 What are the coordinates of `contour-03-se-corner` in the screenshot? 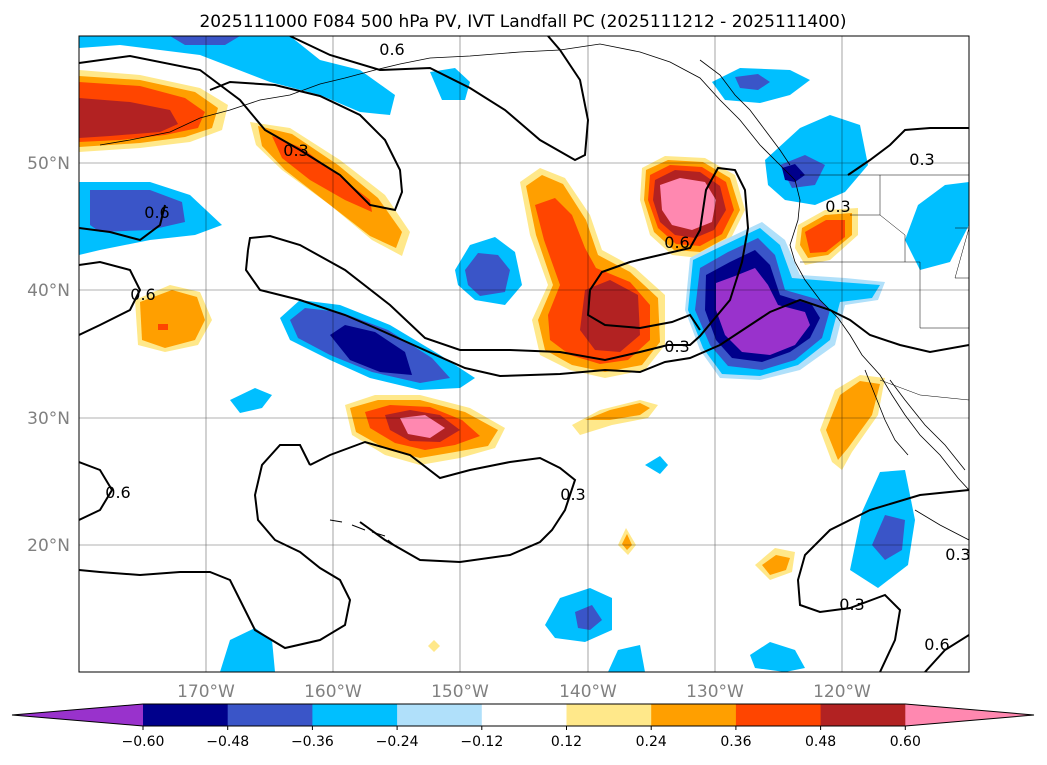 It's located at (946, 653).